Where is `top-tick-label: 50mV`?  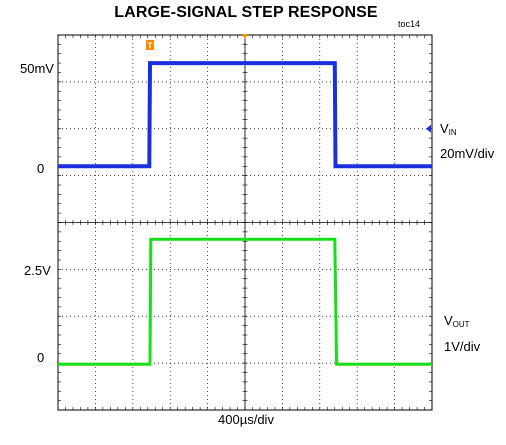 top-tick-label: 50mV is located at coordinates (37, 68).